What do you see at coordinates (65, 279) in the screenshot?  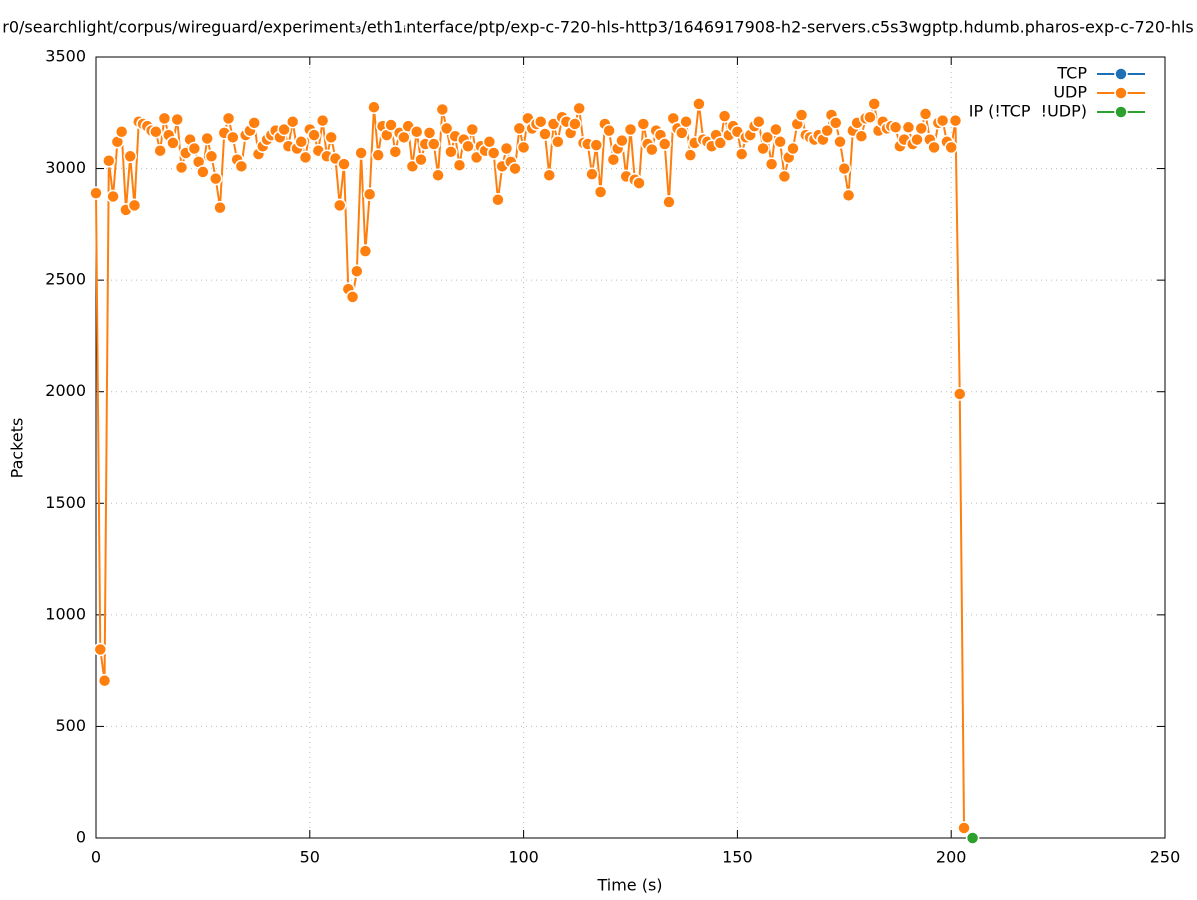 I see `y-tick-label: 2500` at bounding box center [65, 279].